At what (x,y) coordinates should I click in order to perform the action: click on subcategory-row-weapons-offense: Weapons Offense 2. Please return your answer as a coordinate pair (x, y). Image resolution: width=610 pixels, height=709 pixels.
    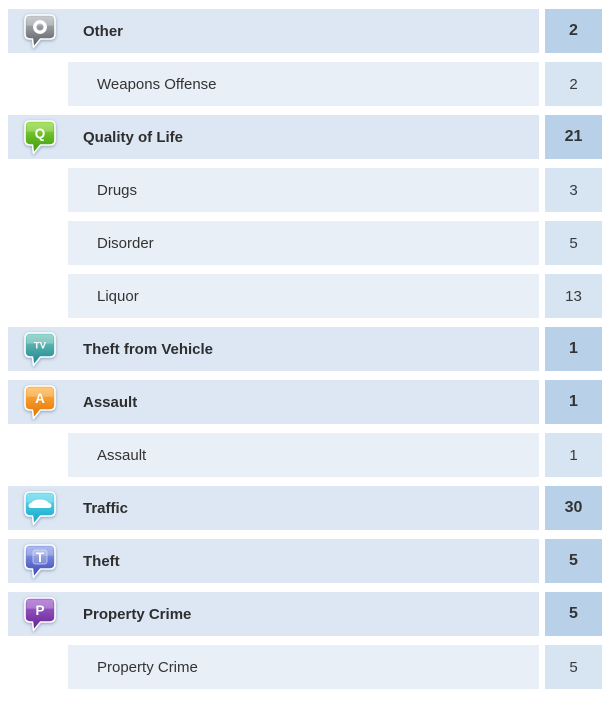
    Looking at the image, I should click on (305, 84).